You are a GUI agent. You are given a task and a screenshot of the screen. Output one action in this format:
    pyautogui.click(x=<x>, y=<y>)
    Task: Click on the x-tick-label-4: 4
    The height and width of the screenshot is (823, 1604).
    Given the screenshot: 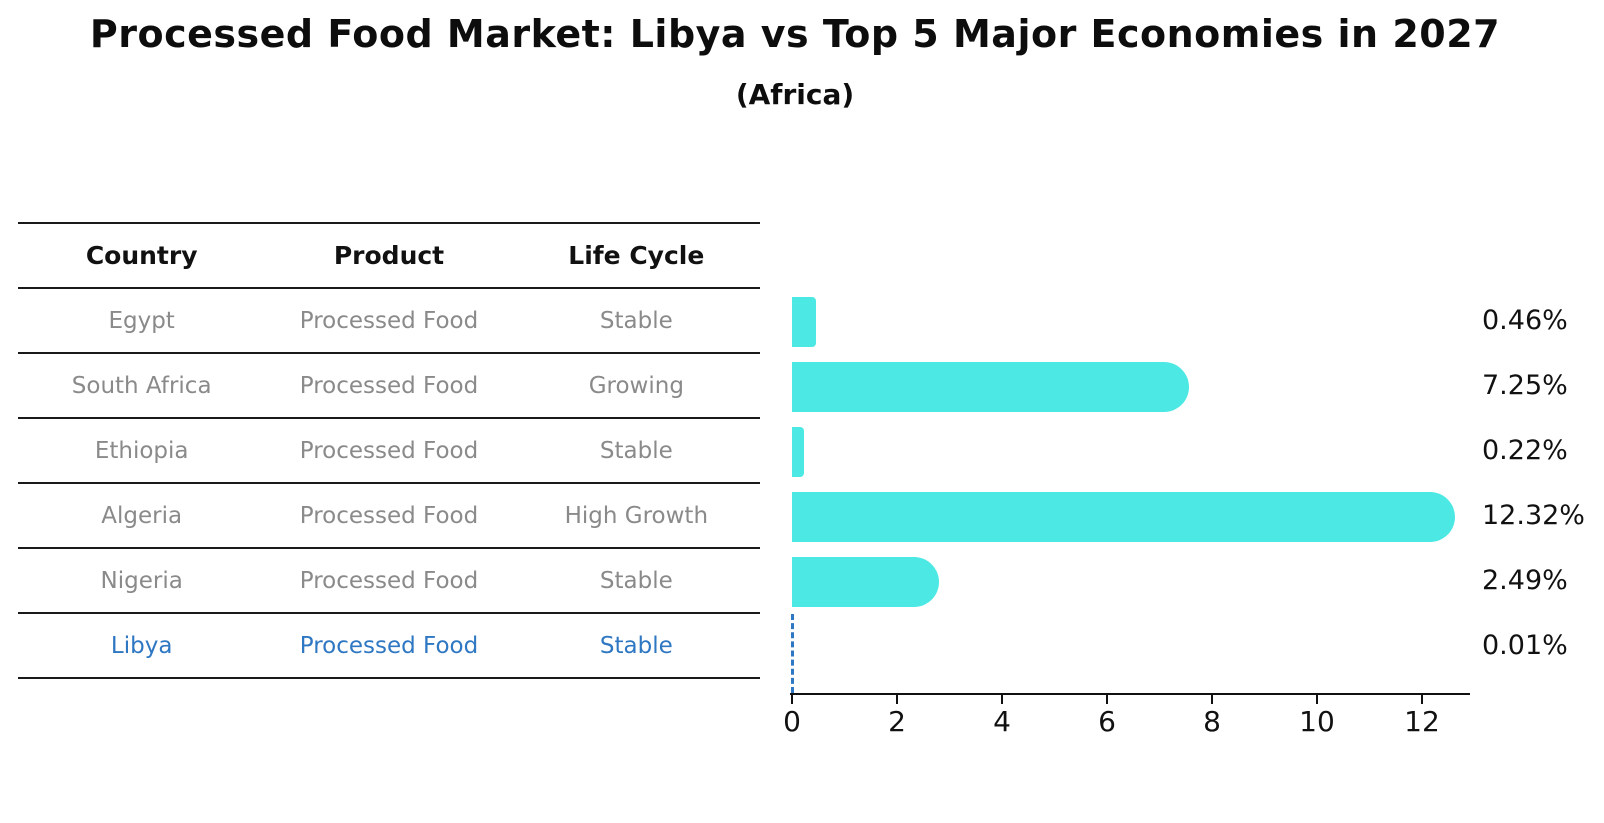 What is the action you would take?
    pyautogui.click(x=1002, y=721)
    